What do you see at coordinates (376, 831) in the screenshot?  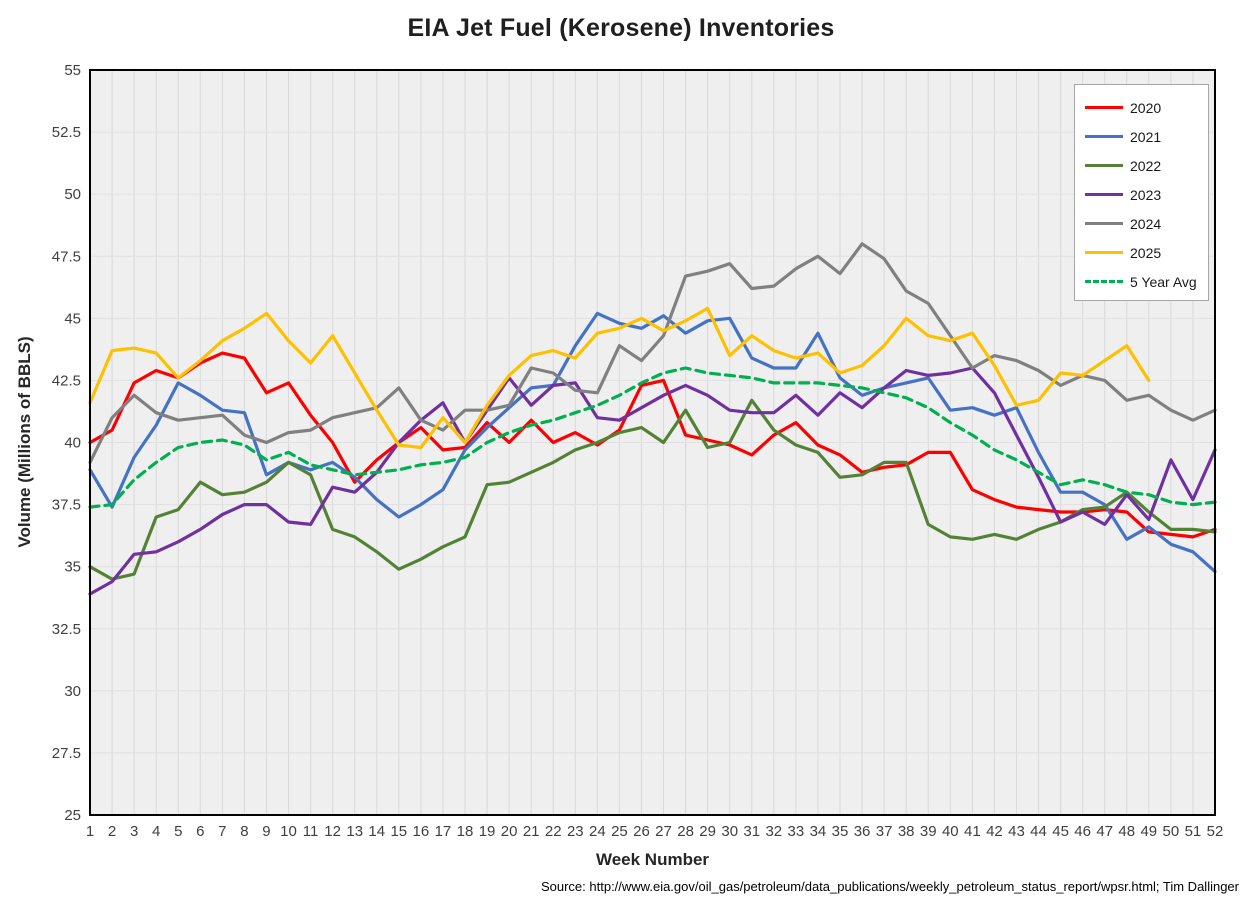 I see `x-tick-label: 14` at bounding box center [376, 831].